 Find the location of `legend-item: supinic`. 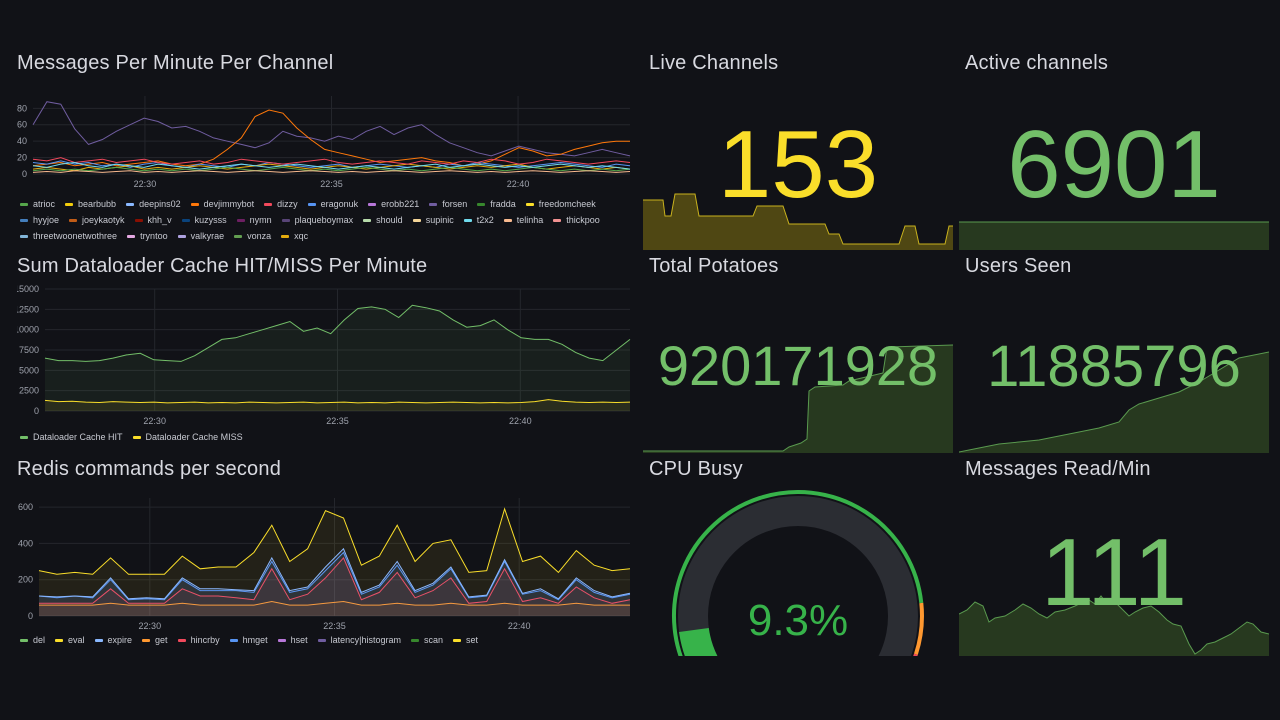

legend-item: supinic is located at coordinates (433, 220).